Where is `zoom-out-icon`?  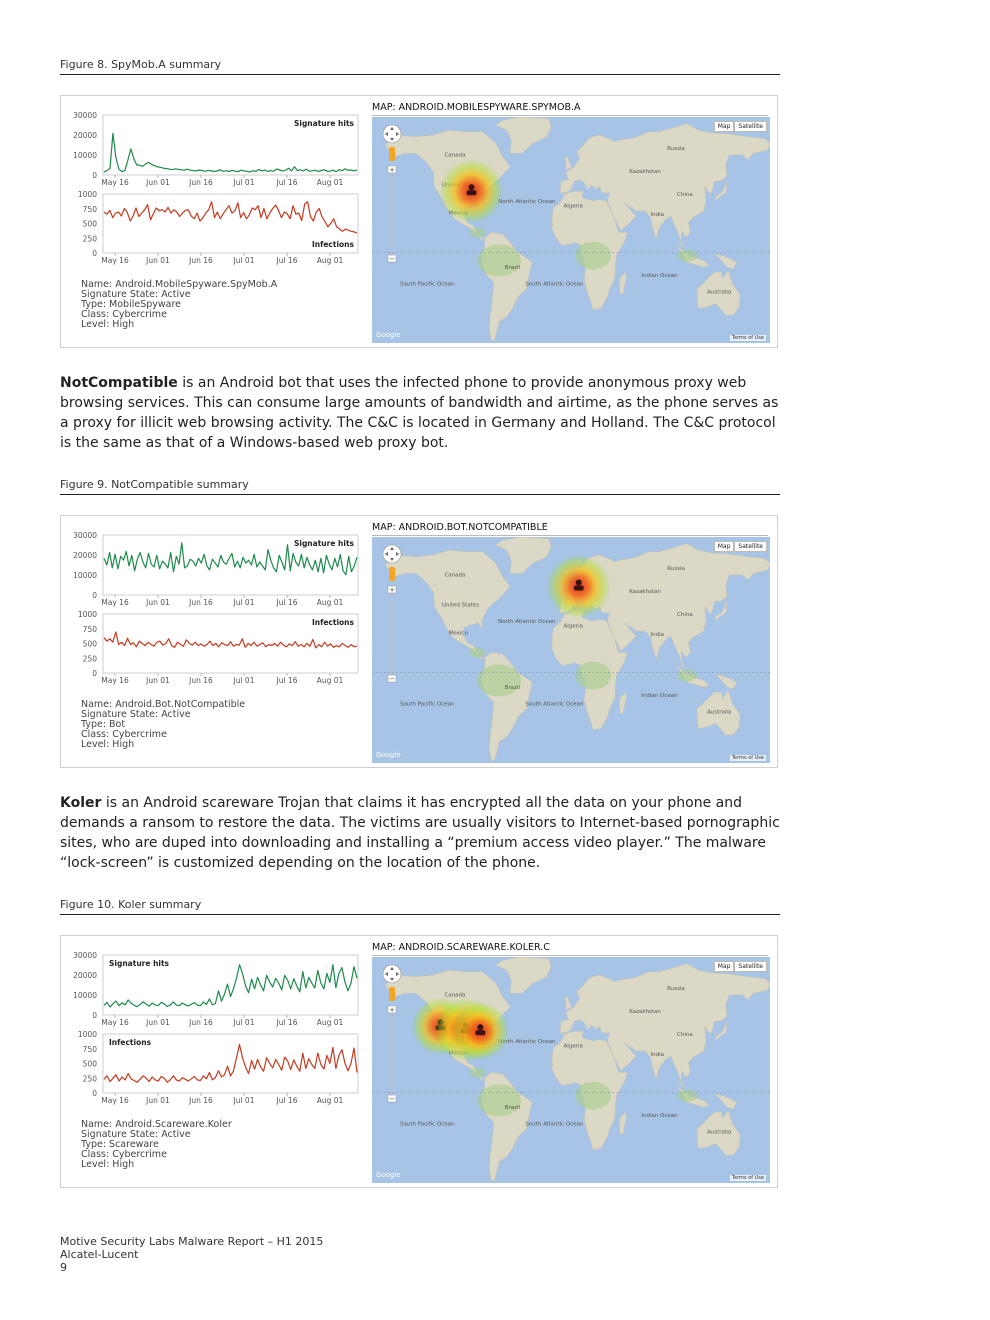 zoom-out-icon is located at coordinates (392, 1098).